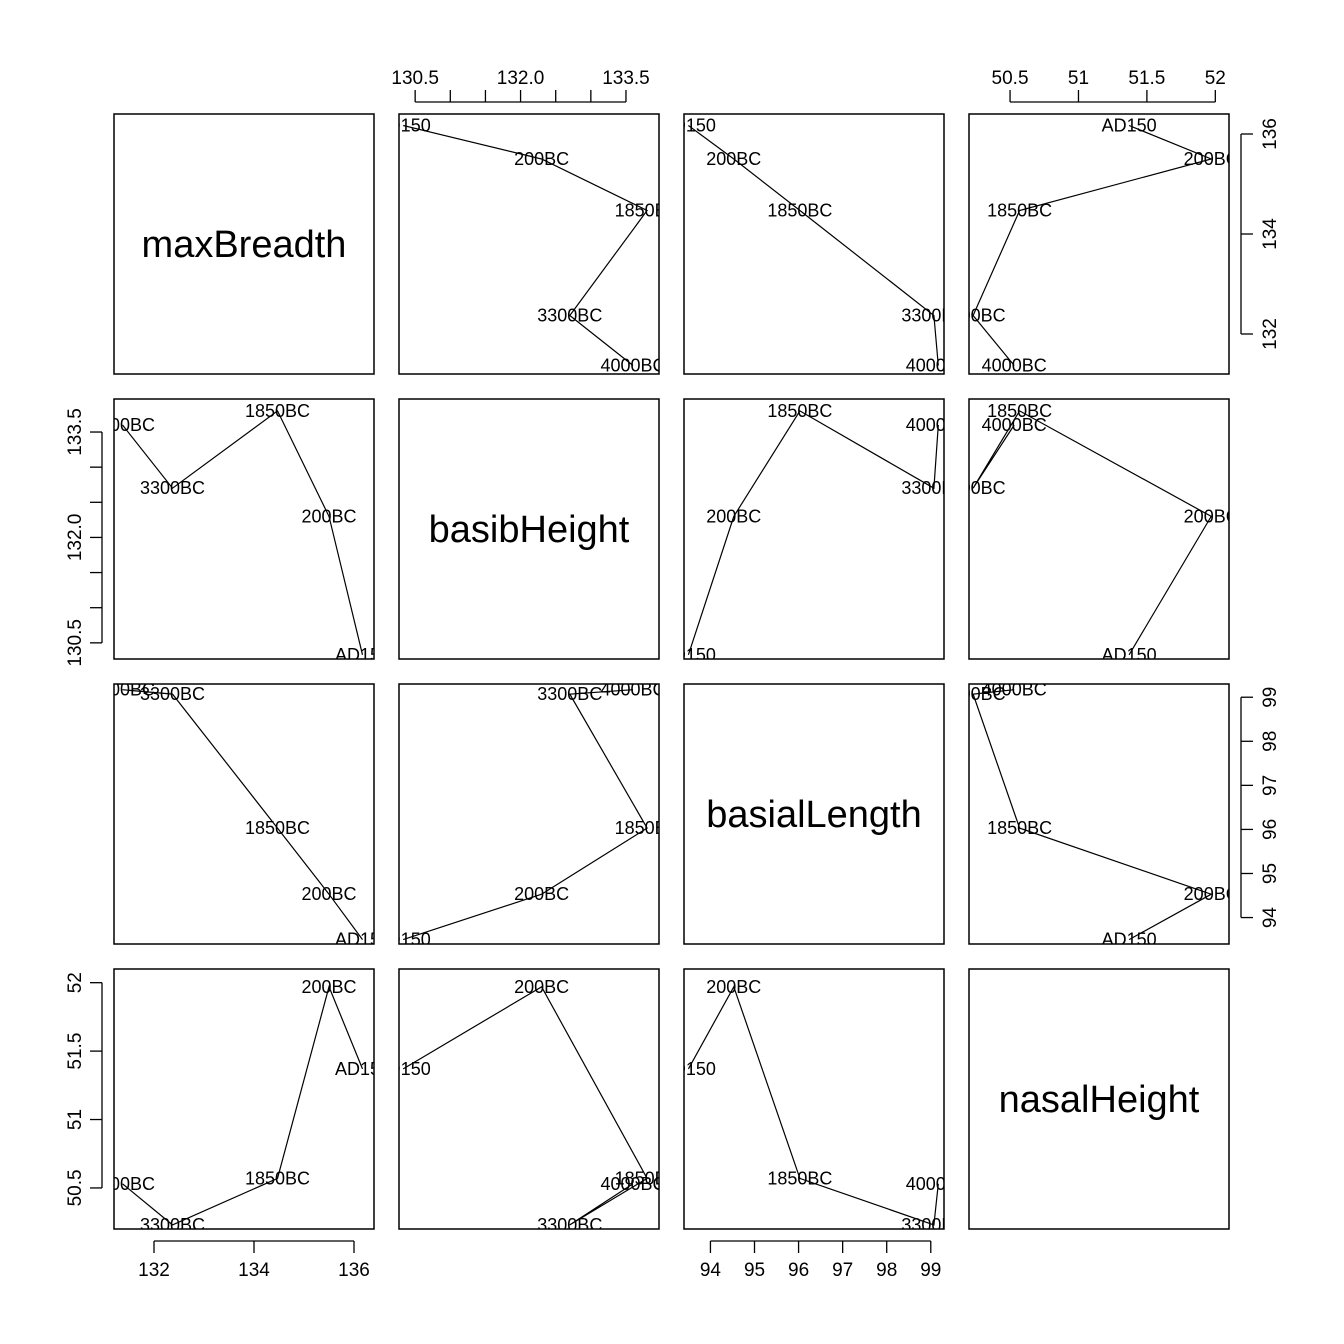  Describe the element at coordinates (814, 815) in the screenshot. I see `variable-name-basialLength: basialLength` at that location.